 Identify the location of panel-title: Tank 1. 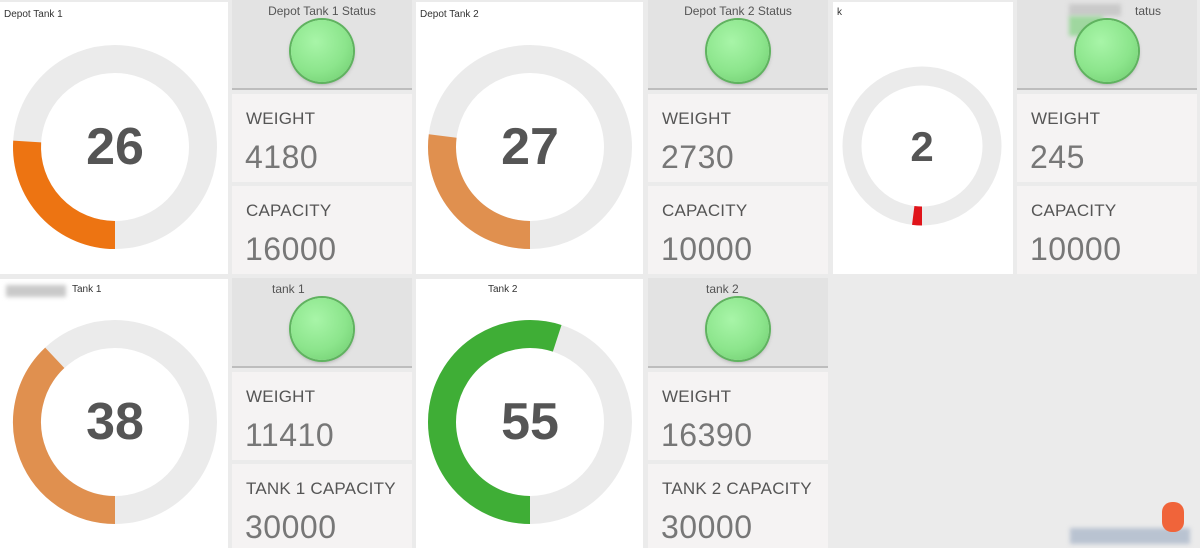
(87, 289).